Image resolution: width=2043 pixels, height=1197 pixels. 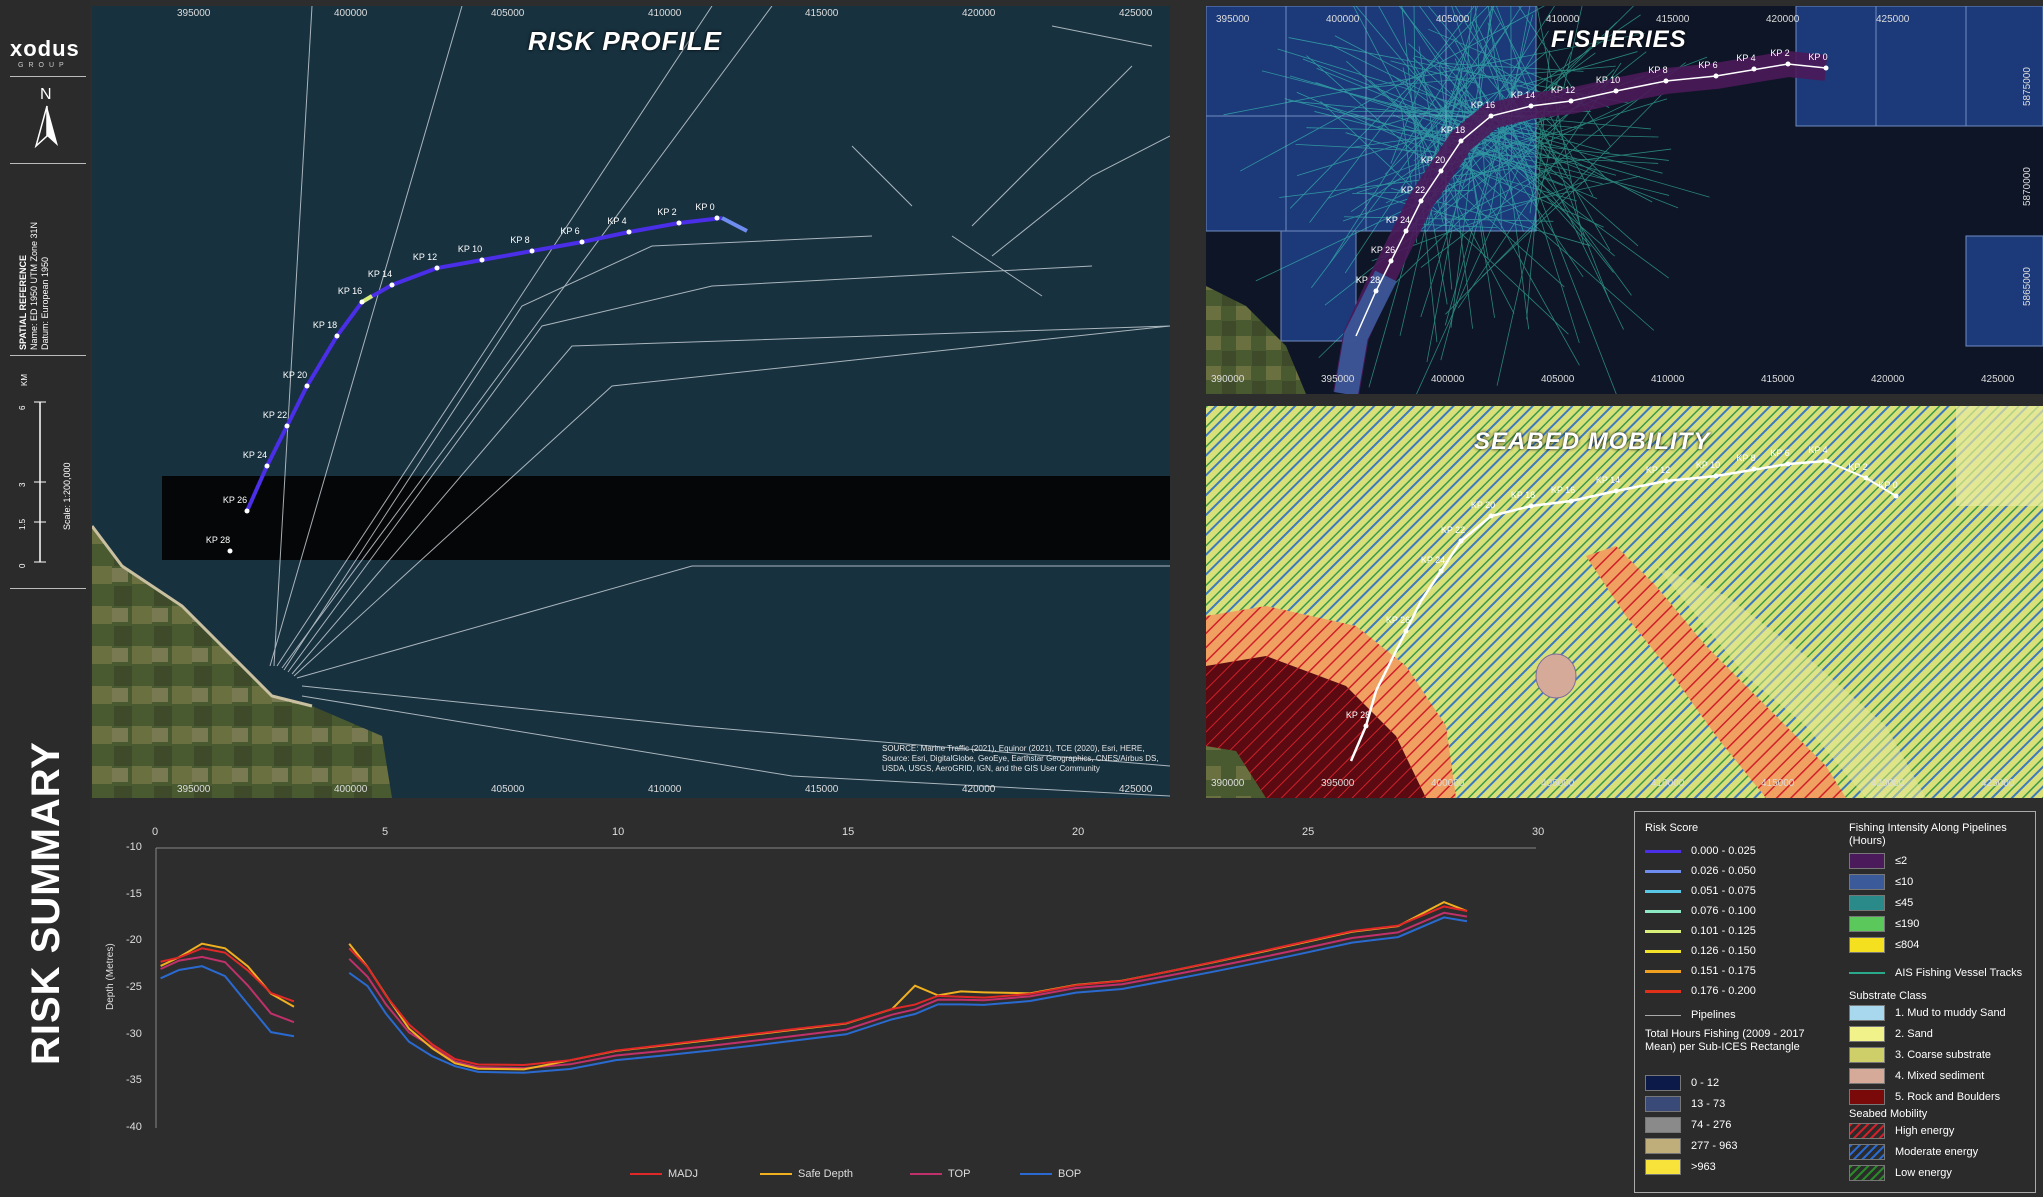 I want to click on legend-hours-item: 277 - 963, so click(x=1691, y=1146).